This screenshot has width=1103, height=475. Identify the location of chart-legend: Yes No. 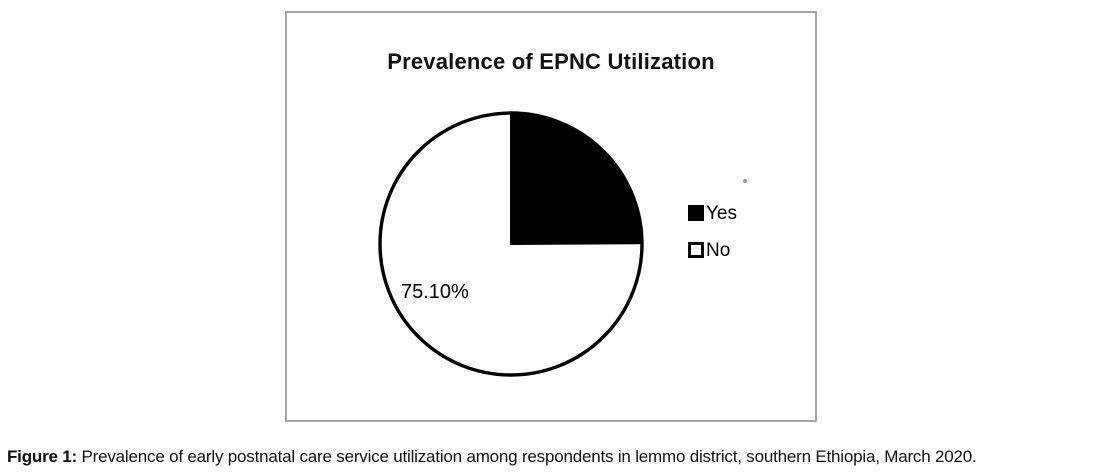
(712, 240).